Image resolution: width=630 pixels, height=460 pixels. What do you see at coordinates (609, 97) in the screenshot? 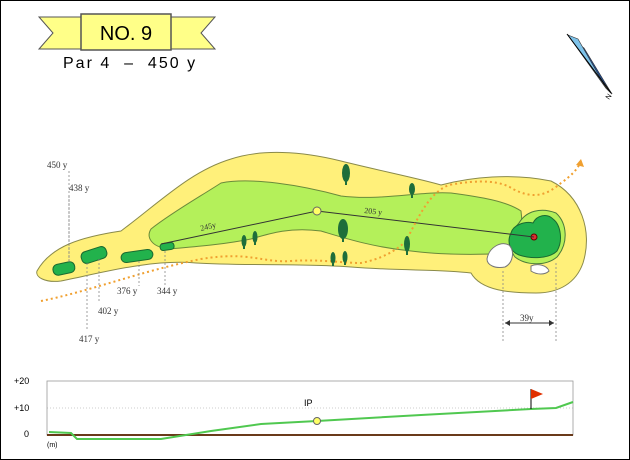
I see `compass-north-label: N` at bounding box center [609, 97].